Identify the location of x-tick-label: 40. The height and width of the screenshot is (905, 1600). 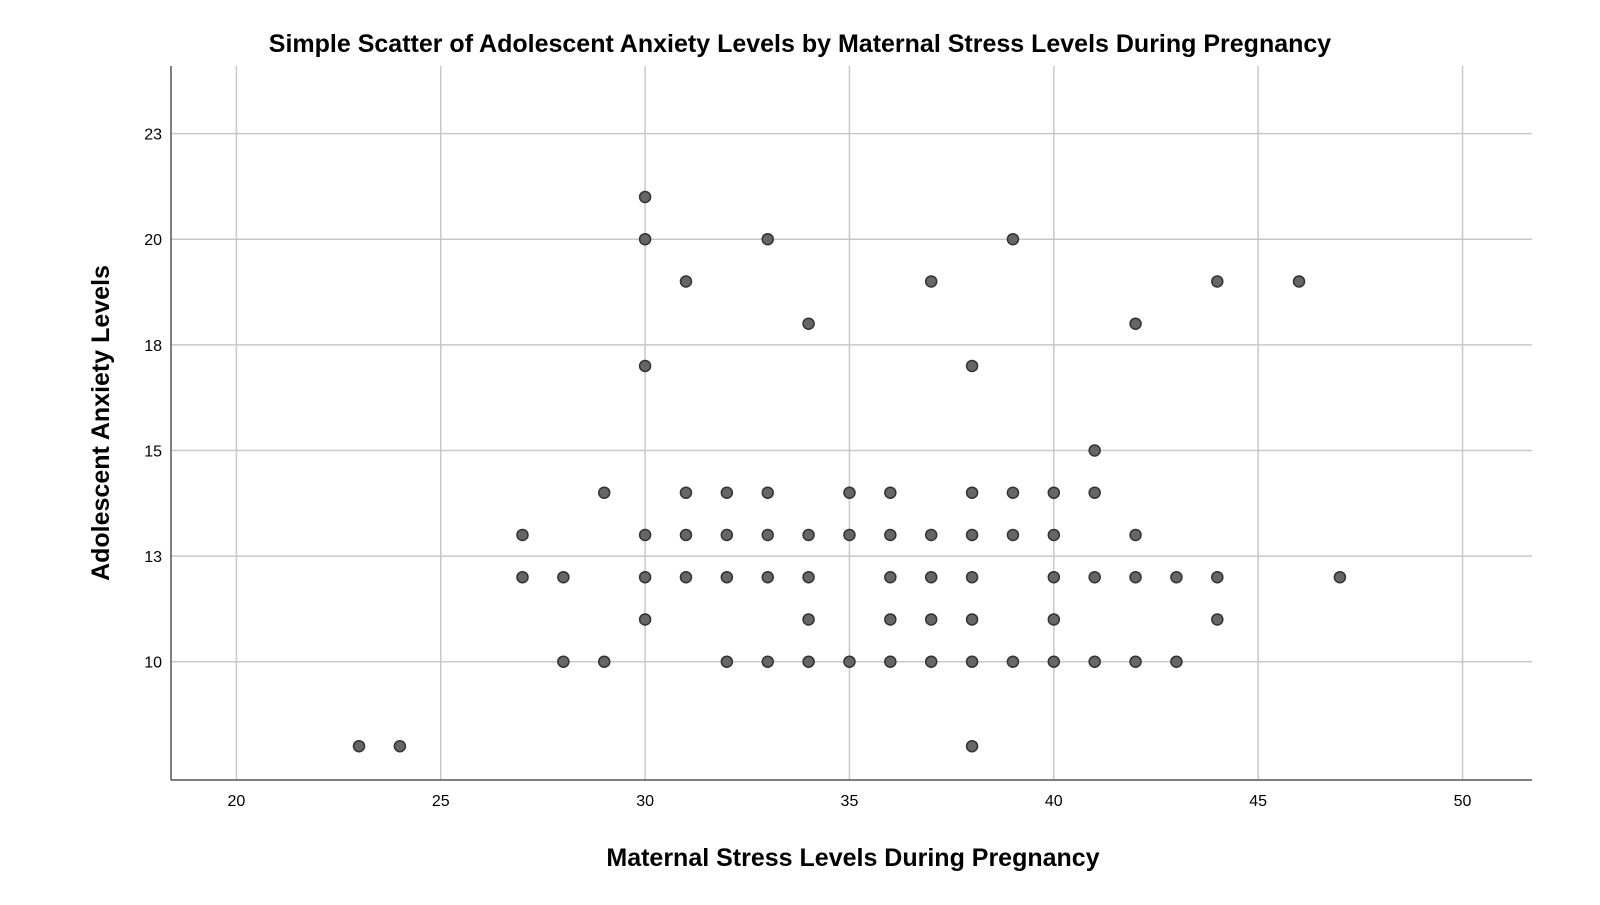
(1054, 801).